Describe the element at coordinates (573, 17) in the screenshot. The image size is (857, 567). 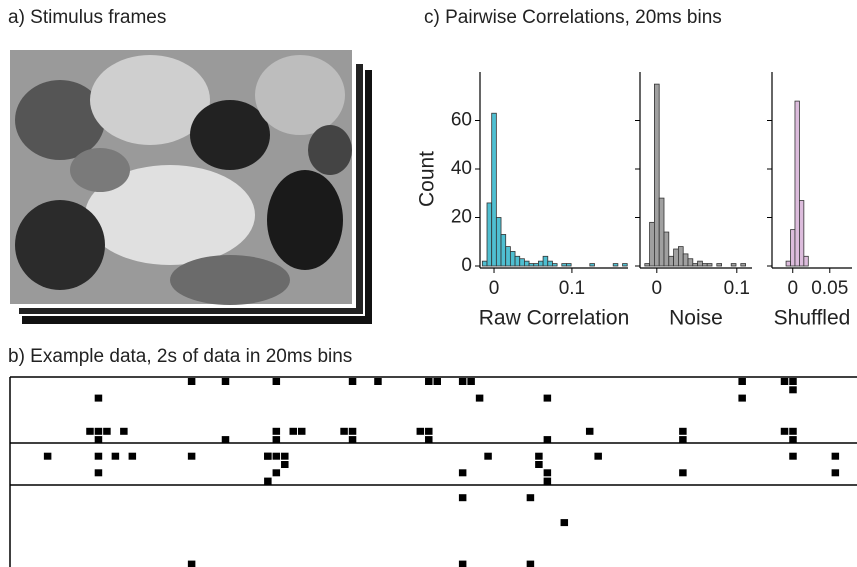
I see `panel-c-title: c) Pairwise Correlations, 20ms bins` at that location.